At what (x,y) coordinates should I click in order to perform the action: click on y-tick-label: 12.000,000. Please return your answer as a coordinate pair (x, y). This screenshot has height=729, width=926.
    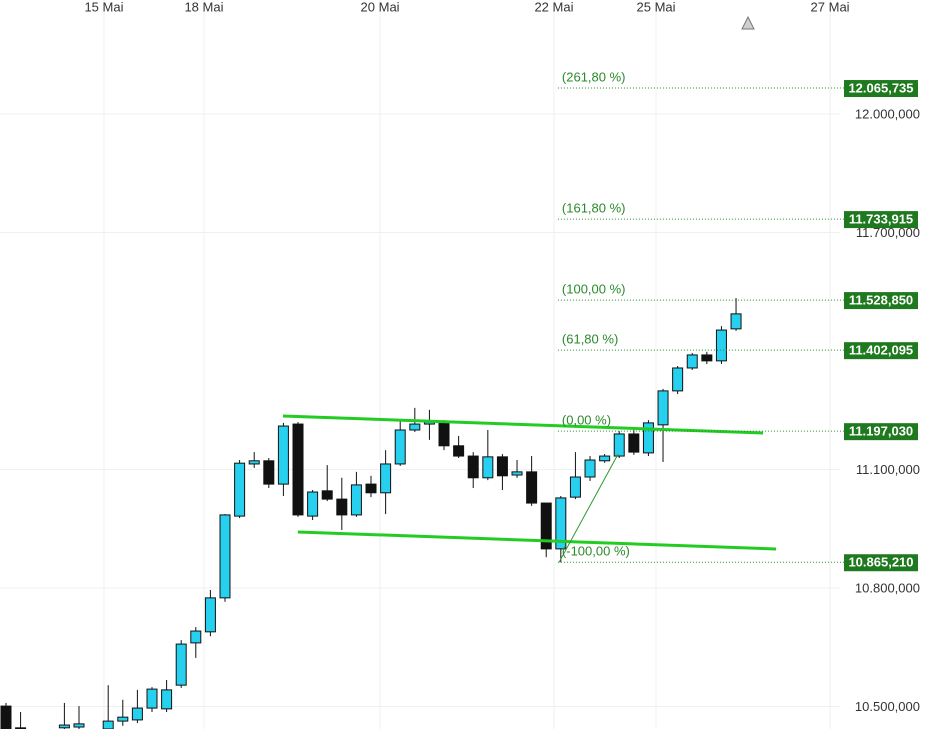
    Looking at the image, I should click on (887, 113).